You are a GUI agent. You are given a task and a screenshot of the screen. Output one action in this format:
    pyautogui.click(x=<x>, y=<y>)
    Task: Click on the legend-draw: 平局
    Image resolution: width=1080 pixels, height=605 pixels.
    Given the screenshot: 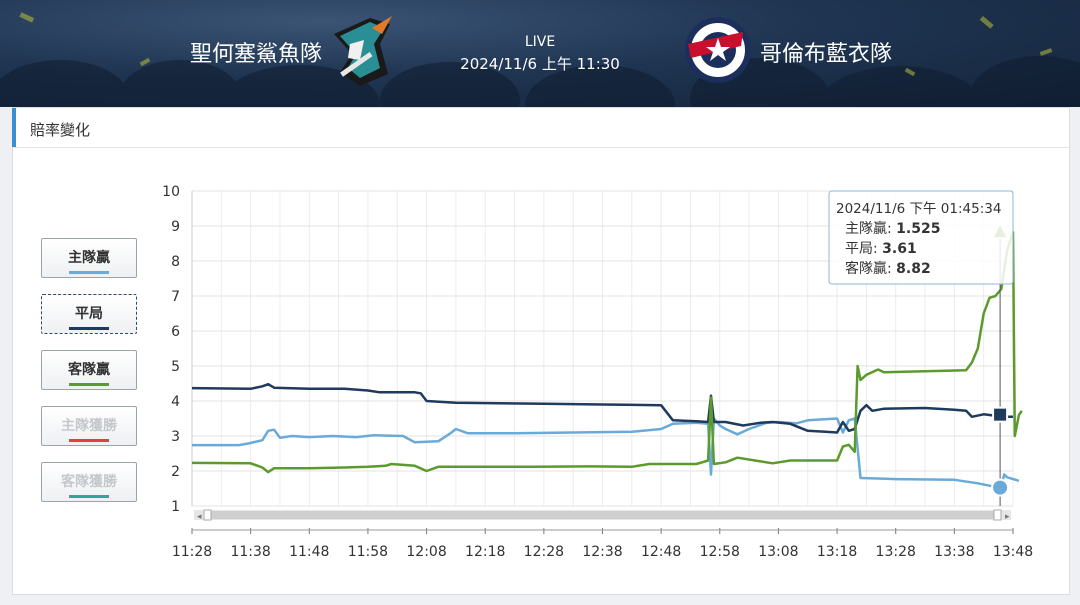 What is the action you would take?
    pyautogui.click(x=89, y=314)
    